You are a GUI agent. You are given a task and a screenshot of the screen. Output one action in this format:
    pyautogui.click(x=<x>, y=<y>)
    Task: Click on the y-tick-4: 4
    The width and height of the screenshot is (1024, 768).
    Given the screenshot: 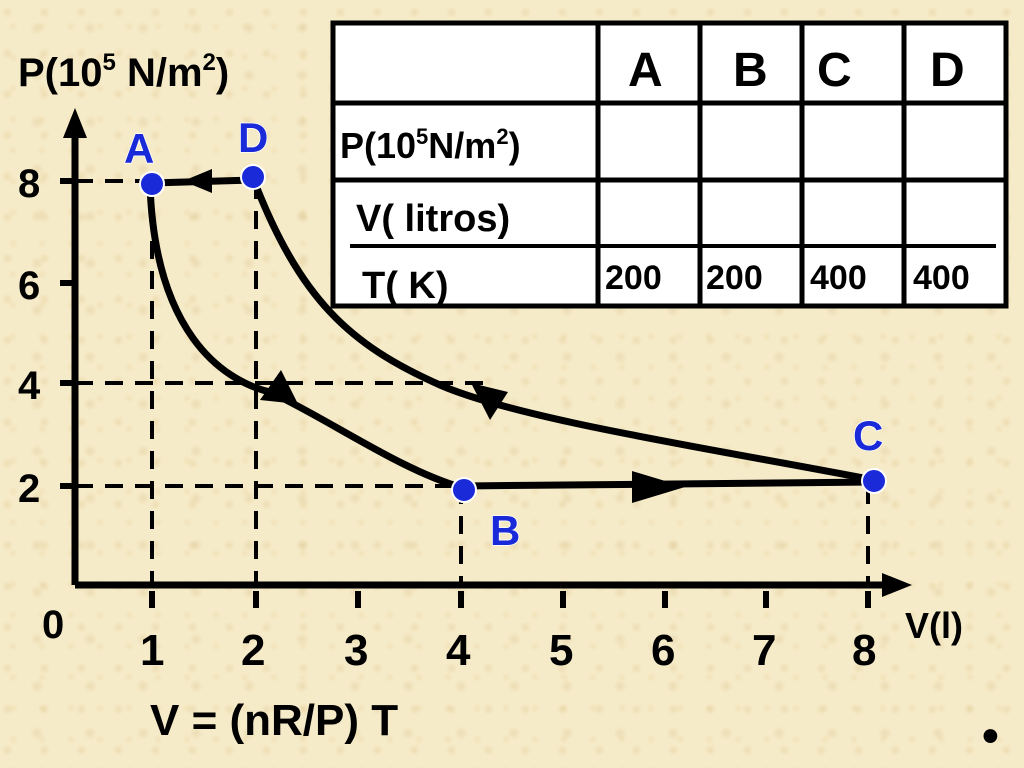 What is the action you would take?
    pyautogui.click(x=29, y=386)
    